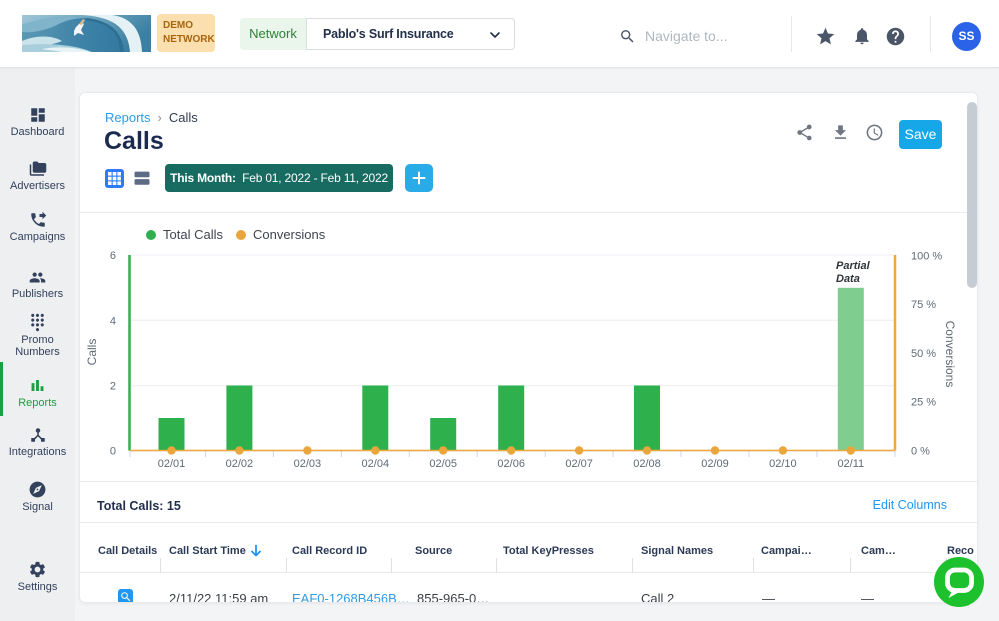 The height and width of the screenshot is (621, 999). I want to click on svg-text: 0, so click(113, 452).